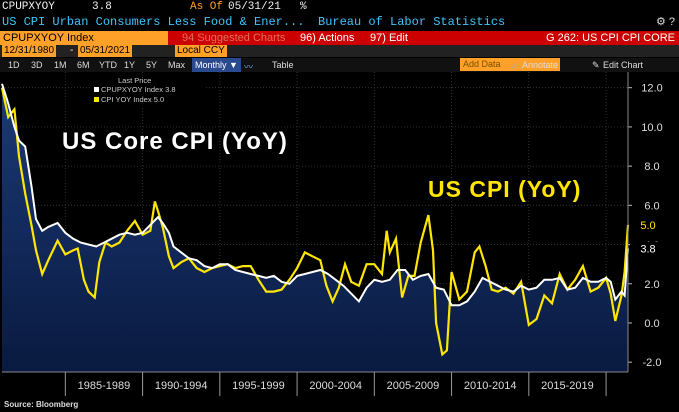 This screenshot has width=679, height=412. Describe the element at coordinates (648, 236) in the screenshot. I see `last-value-labels: 5.0 3.8` at that location.